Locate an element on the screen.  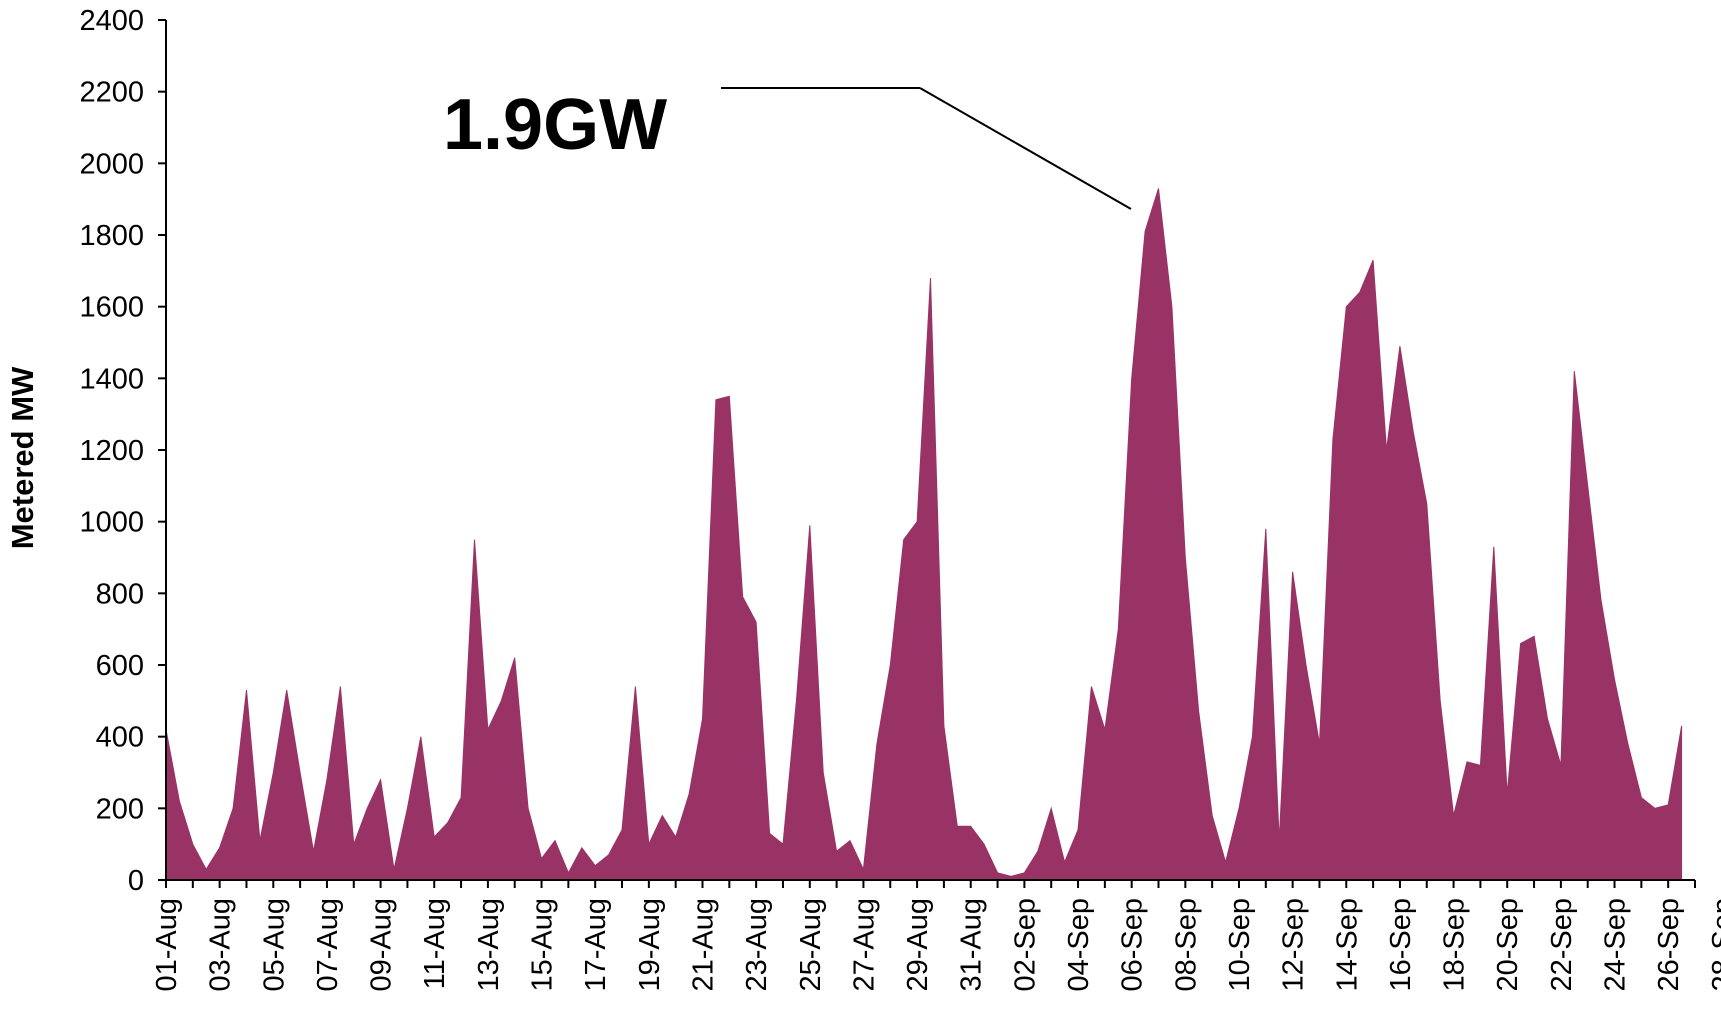
x-tick-label: 21-Aug is located at coordinates (704, 945).